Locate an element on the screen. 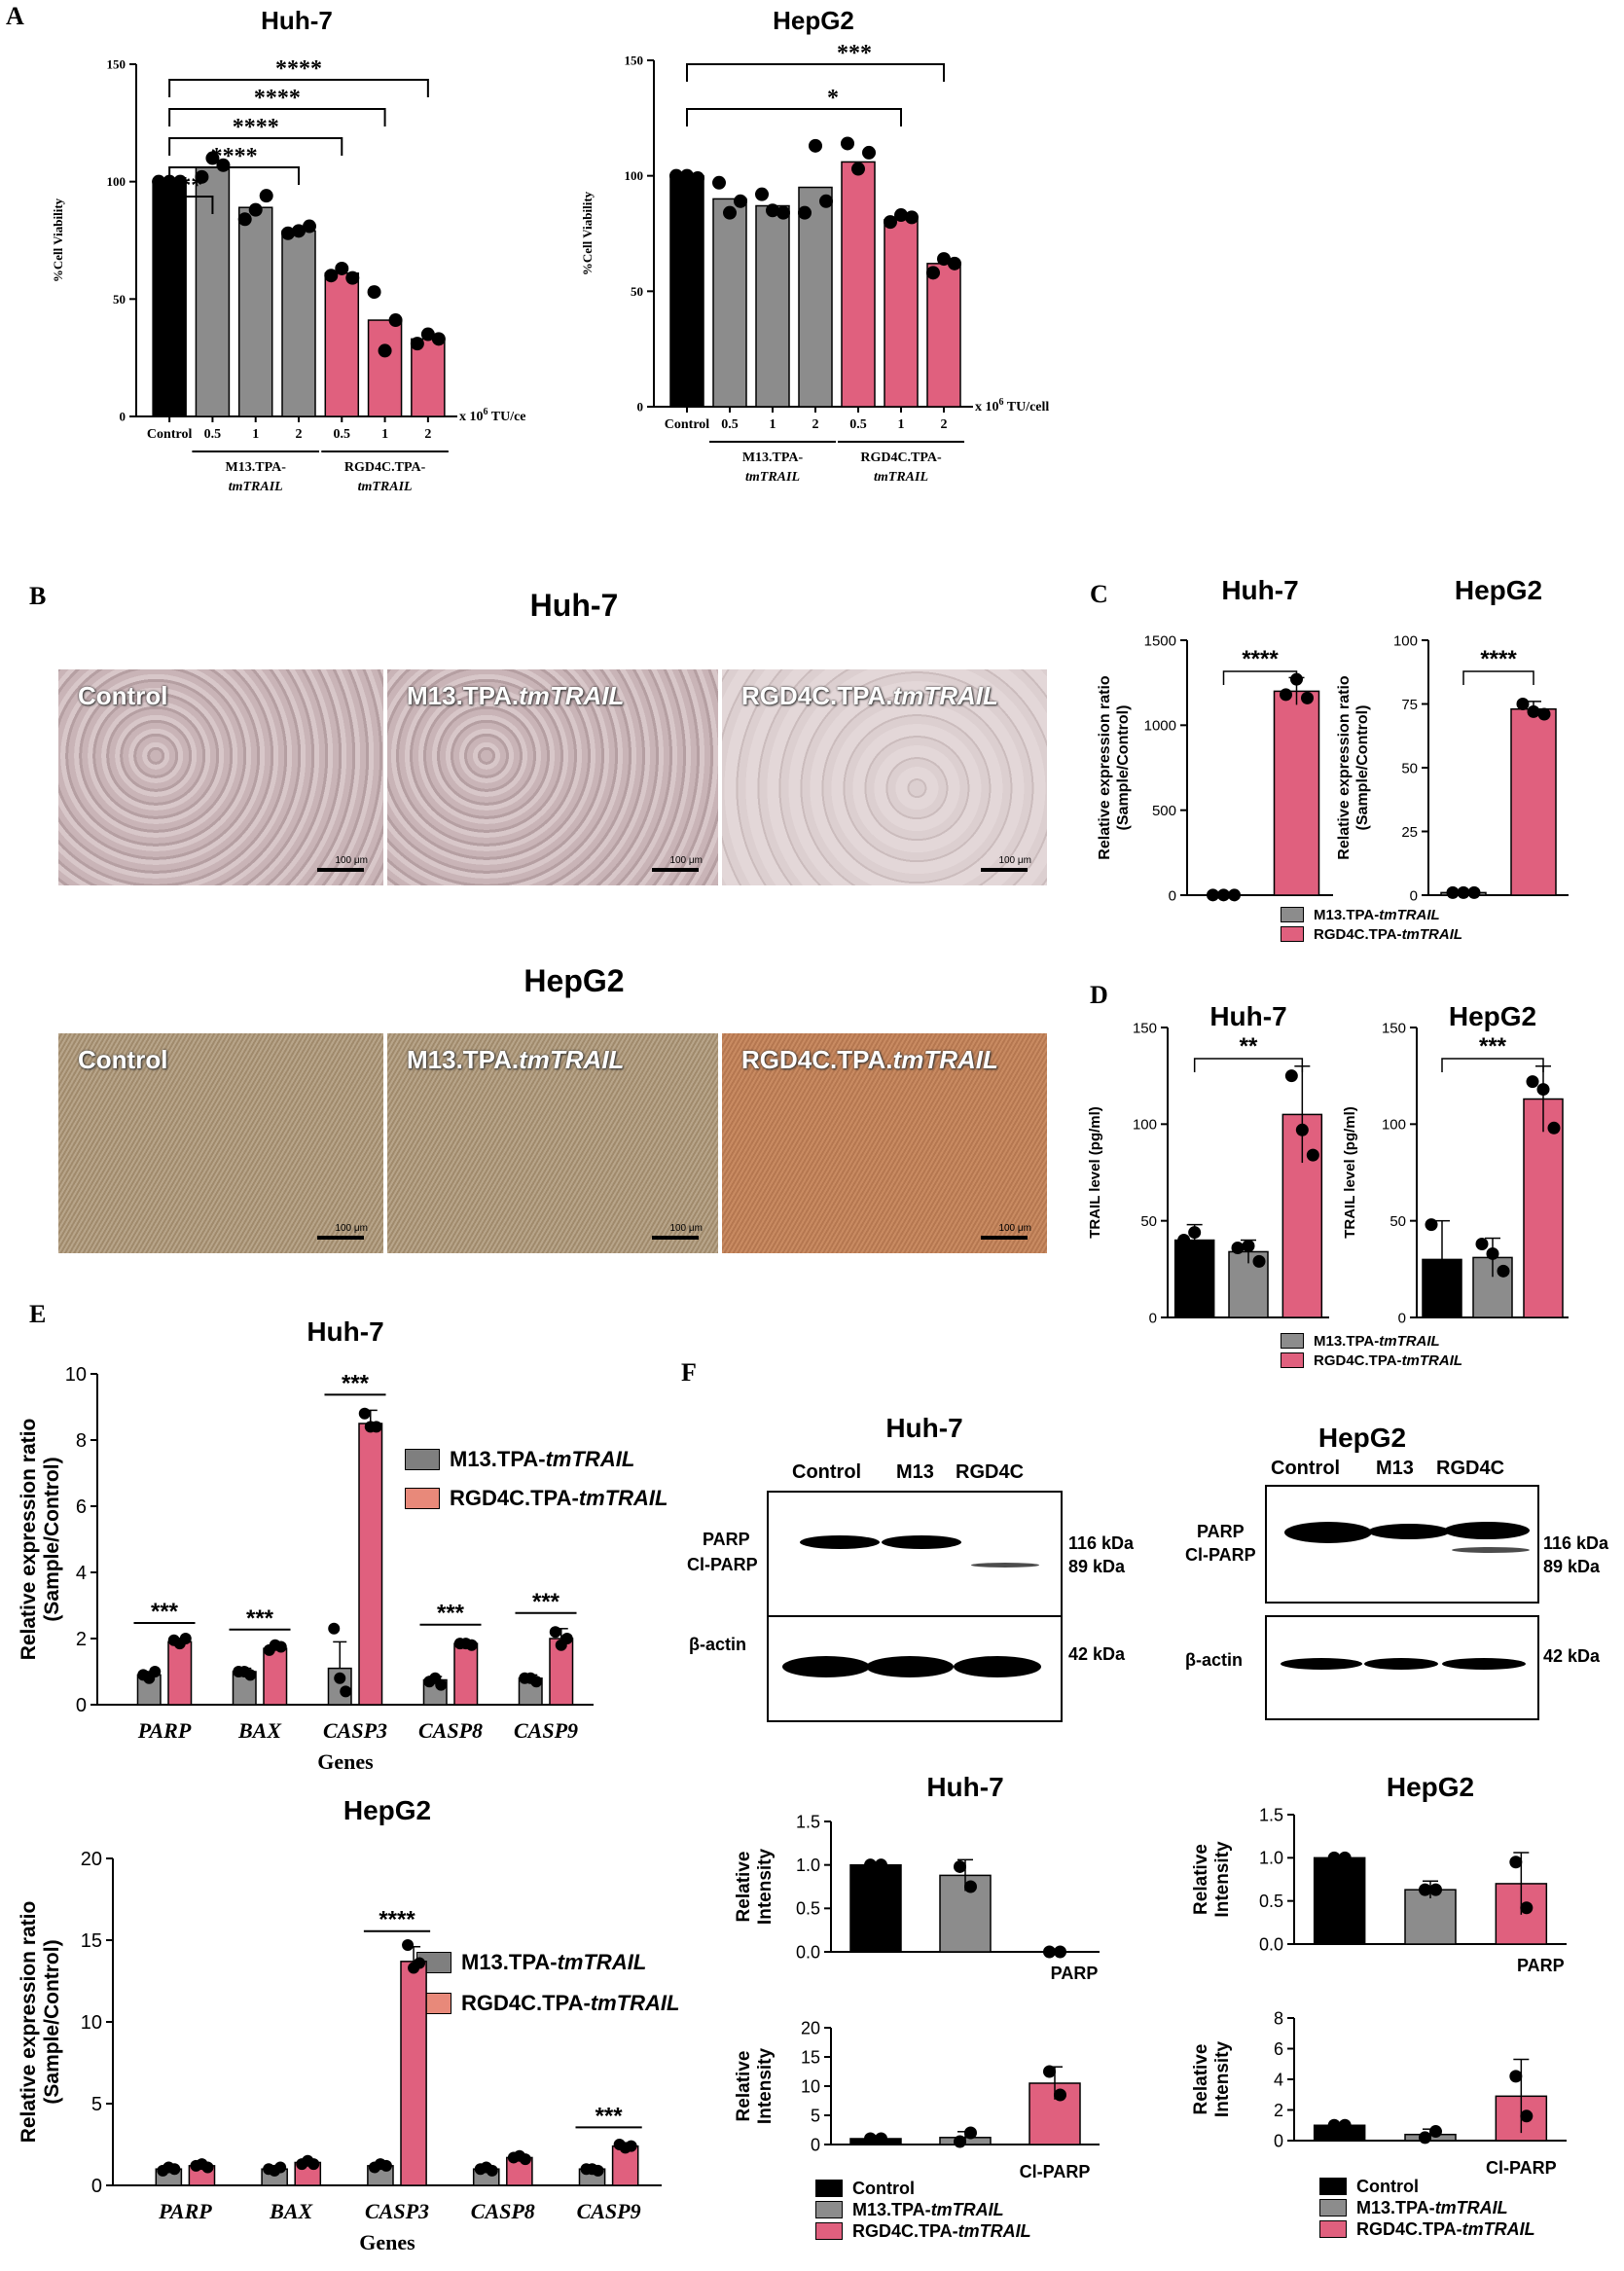 The height and width of the screenshot is (2271, 1624). x-tick-label: 2 is located at coordinates (815, 424).